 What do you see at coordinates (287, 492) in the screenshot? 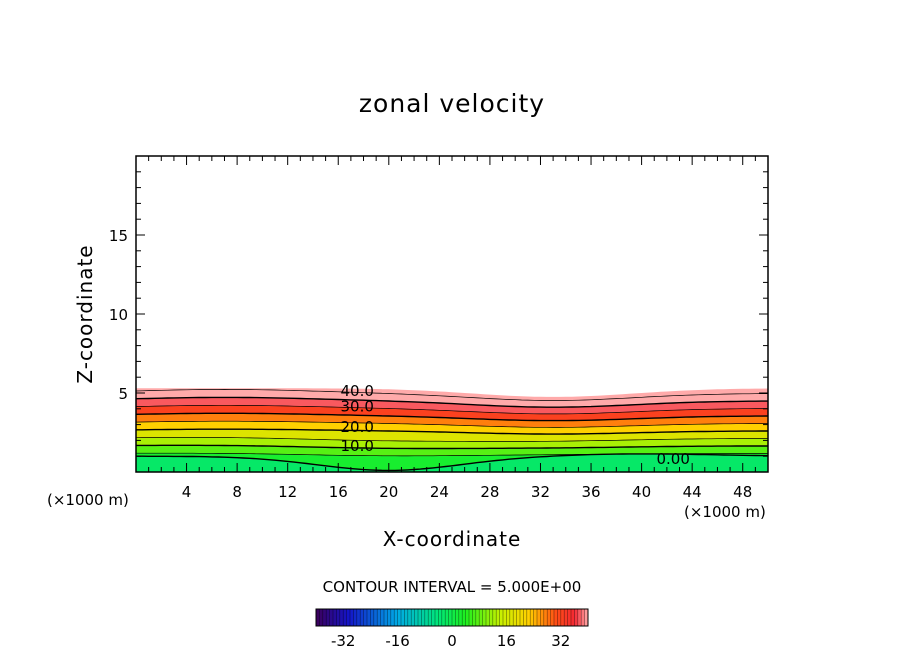
I see `x-tick-label: 12` at bounding box center [287, 492].